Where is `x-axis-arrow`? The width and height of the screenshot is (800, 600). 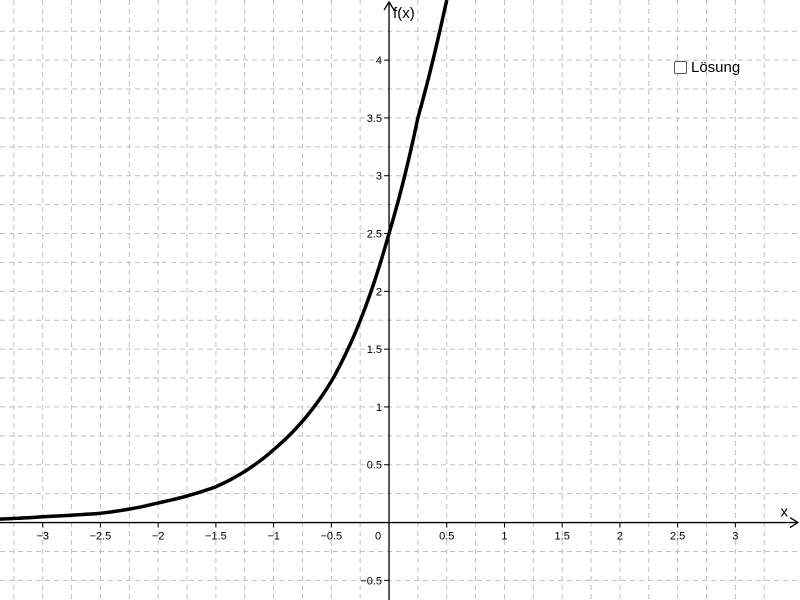
x-axis-arrow is located at coordinates (794, 522).